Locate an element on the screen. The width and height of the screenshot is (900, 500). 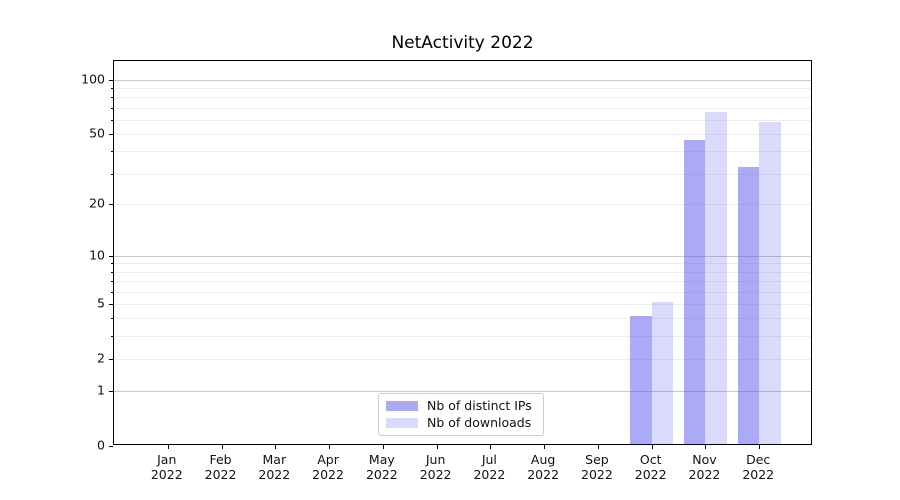
x-tick-label: Jan 2022 is located at coordinates (166, 467).